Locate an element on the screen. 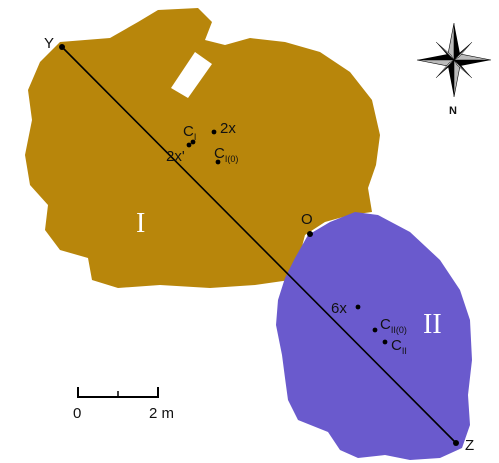 This screenshot has width=499, height=463. region-one-notch is located at coordinates (191, 75).